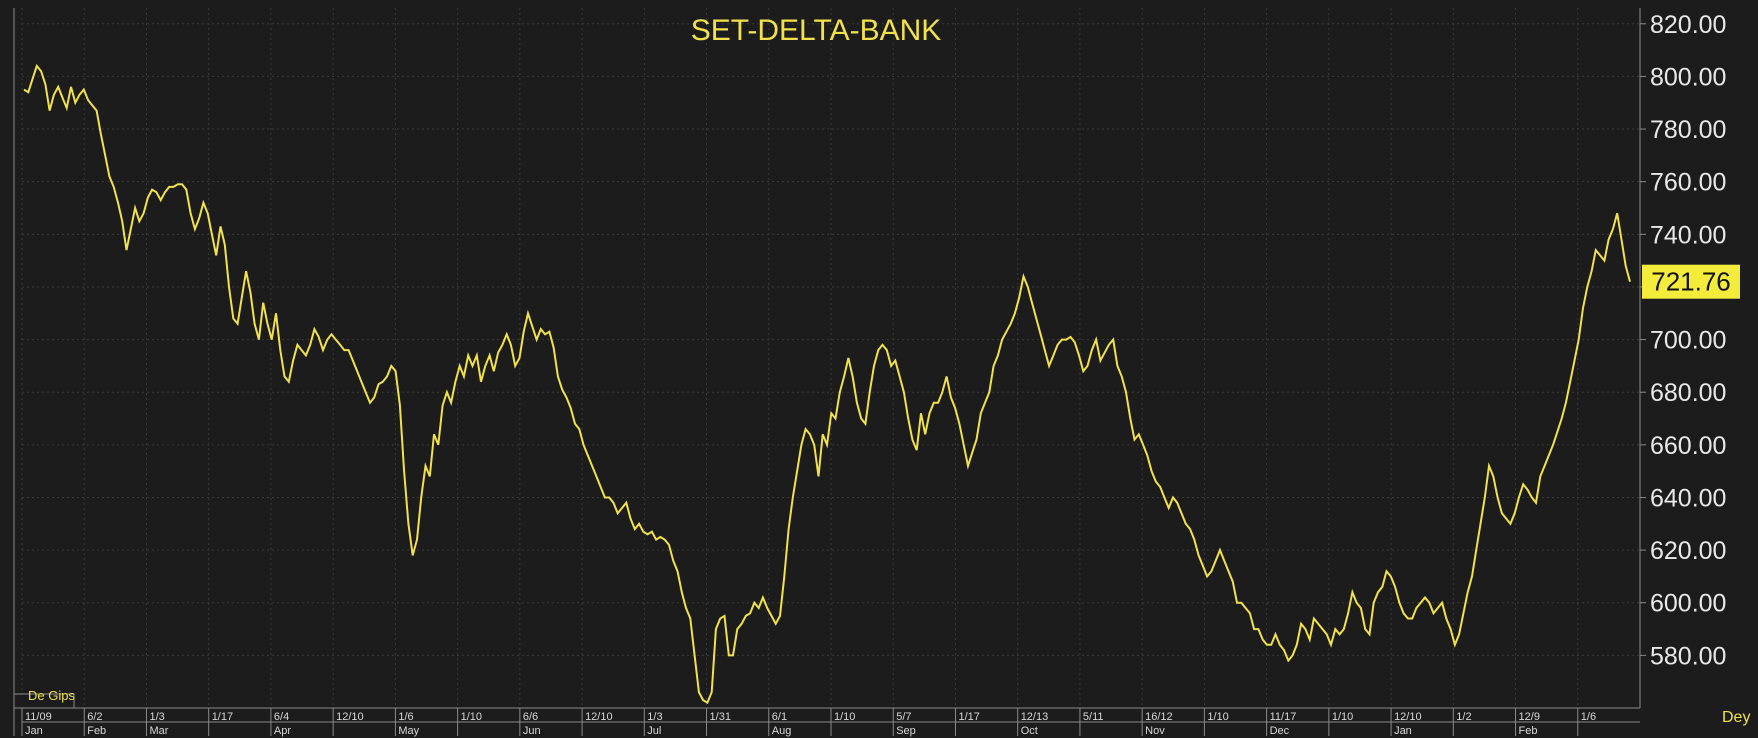  Describe the element at coordinates (38, 717) in the screenshot. I see `x-tick-label-top: 11/09` at that location.